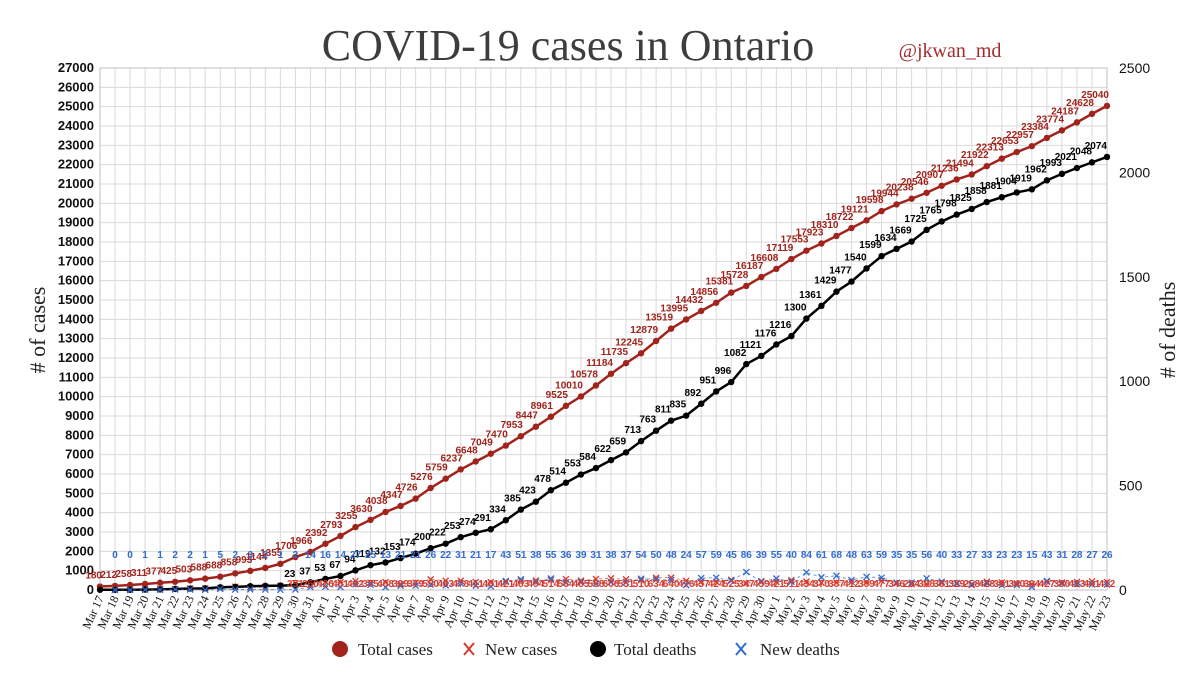 Image resolution: width=1200 pixels, height=691 pixels. Describe the element at coordinates (761, 584) in the screenshot. I see `new-cases-data-label: 459` at that location.